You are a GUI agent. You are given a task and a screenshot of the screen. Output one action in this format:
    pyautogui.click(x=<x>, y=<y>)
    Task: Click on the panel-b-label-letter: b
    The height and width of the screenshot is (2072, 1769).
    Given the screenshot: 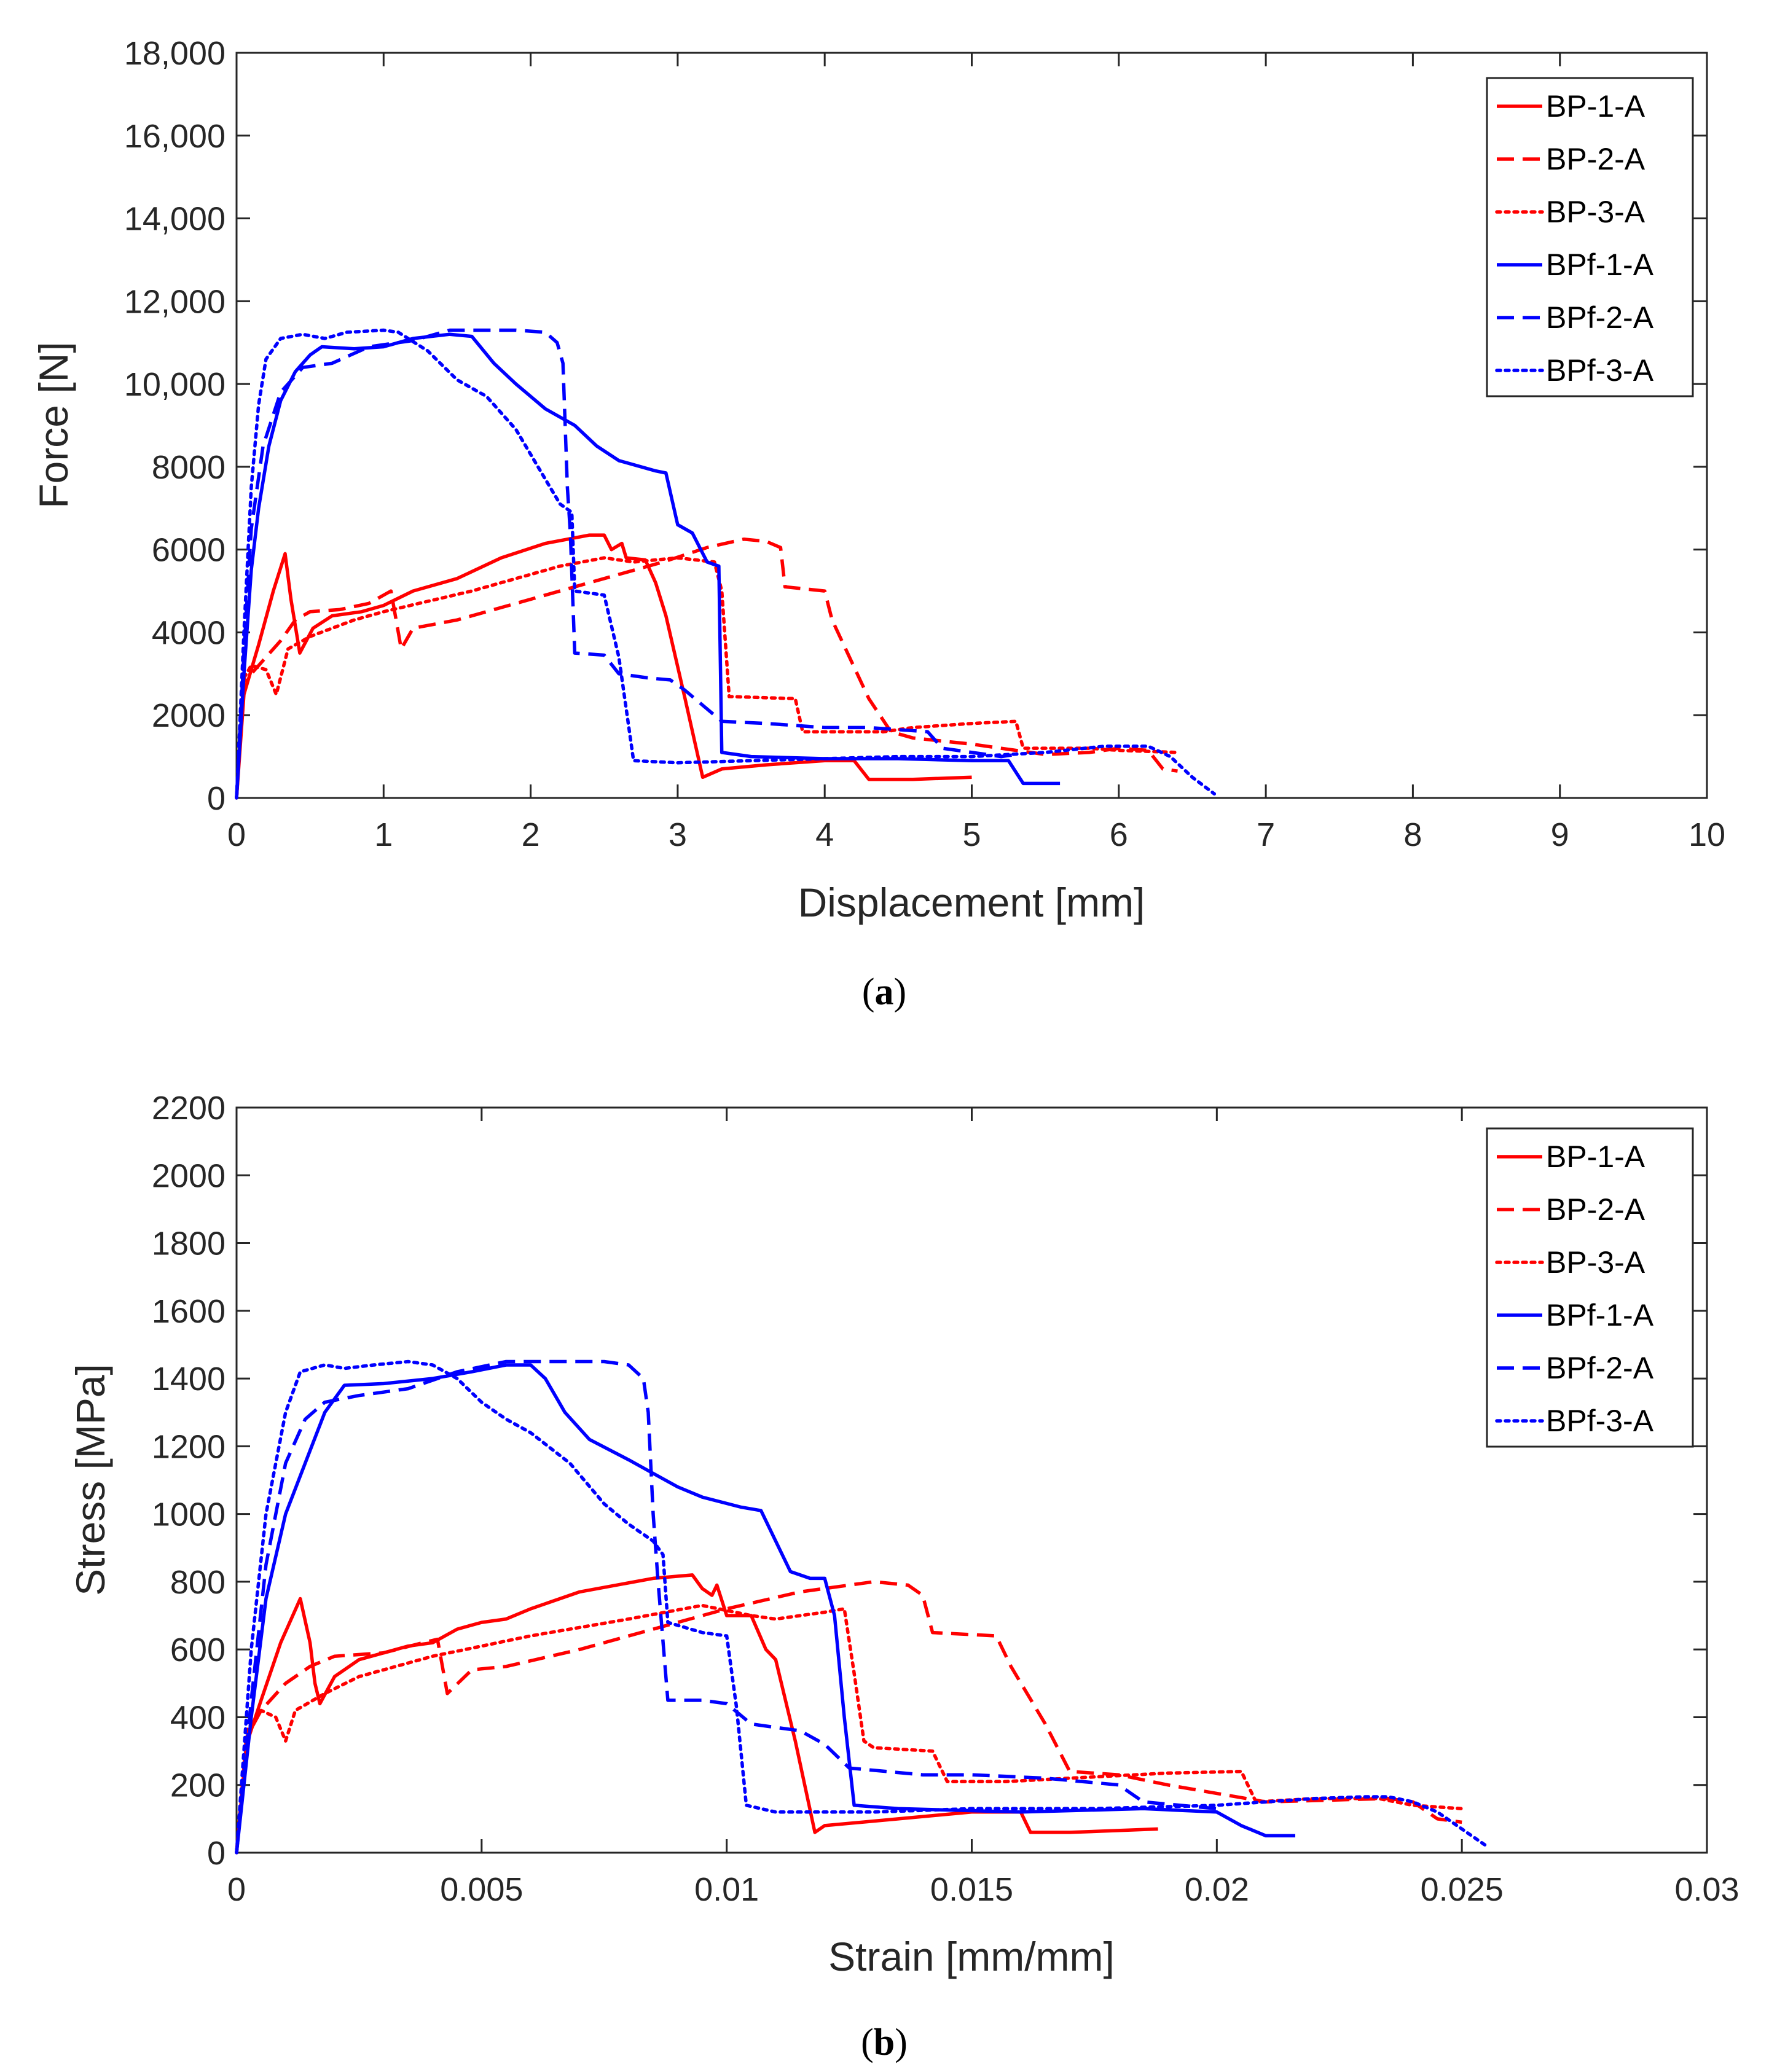 What is the action you would take?
    pyautogui.click(x=884, y=2042)
    